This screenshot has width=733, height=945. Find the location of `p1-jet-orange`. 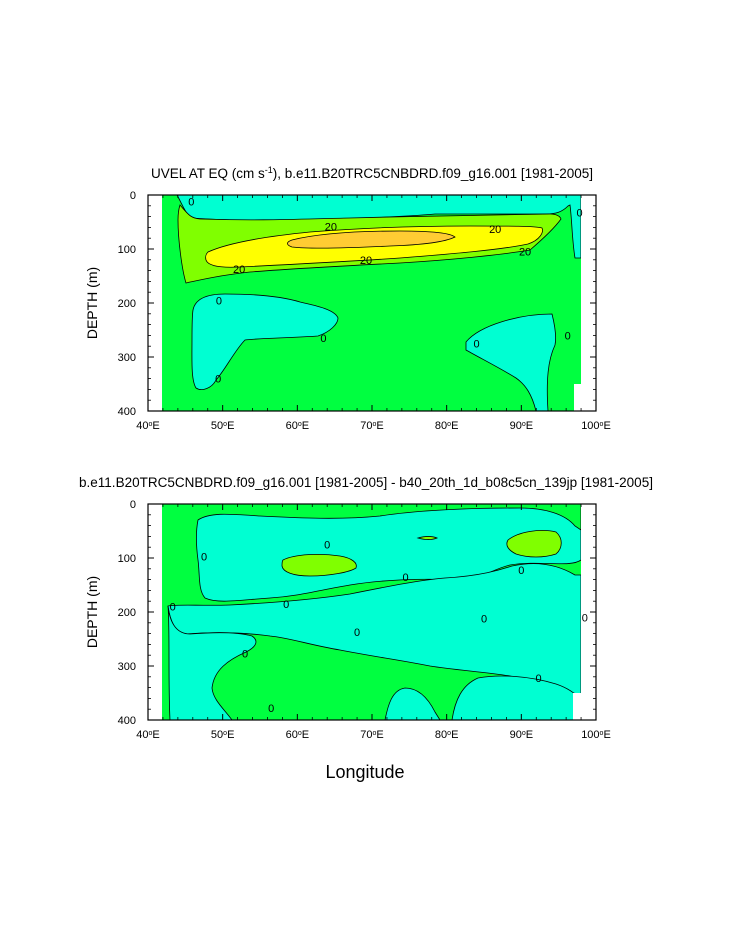

p1-jet-orange is located at coordinates (371, 239).